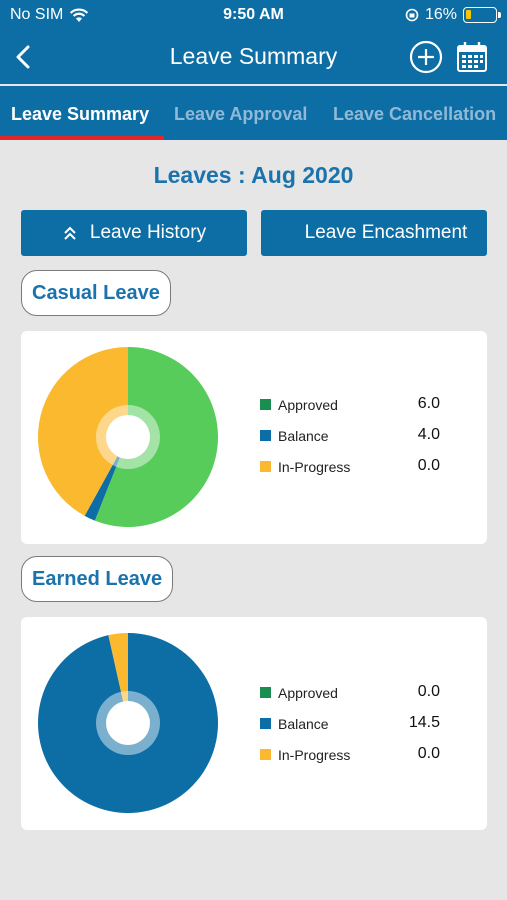  I want to click on battery-icon, so click(482, 15).